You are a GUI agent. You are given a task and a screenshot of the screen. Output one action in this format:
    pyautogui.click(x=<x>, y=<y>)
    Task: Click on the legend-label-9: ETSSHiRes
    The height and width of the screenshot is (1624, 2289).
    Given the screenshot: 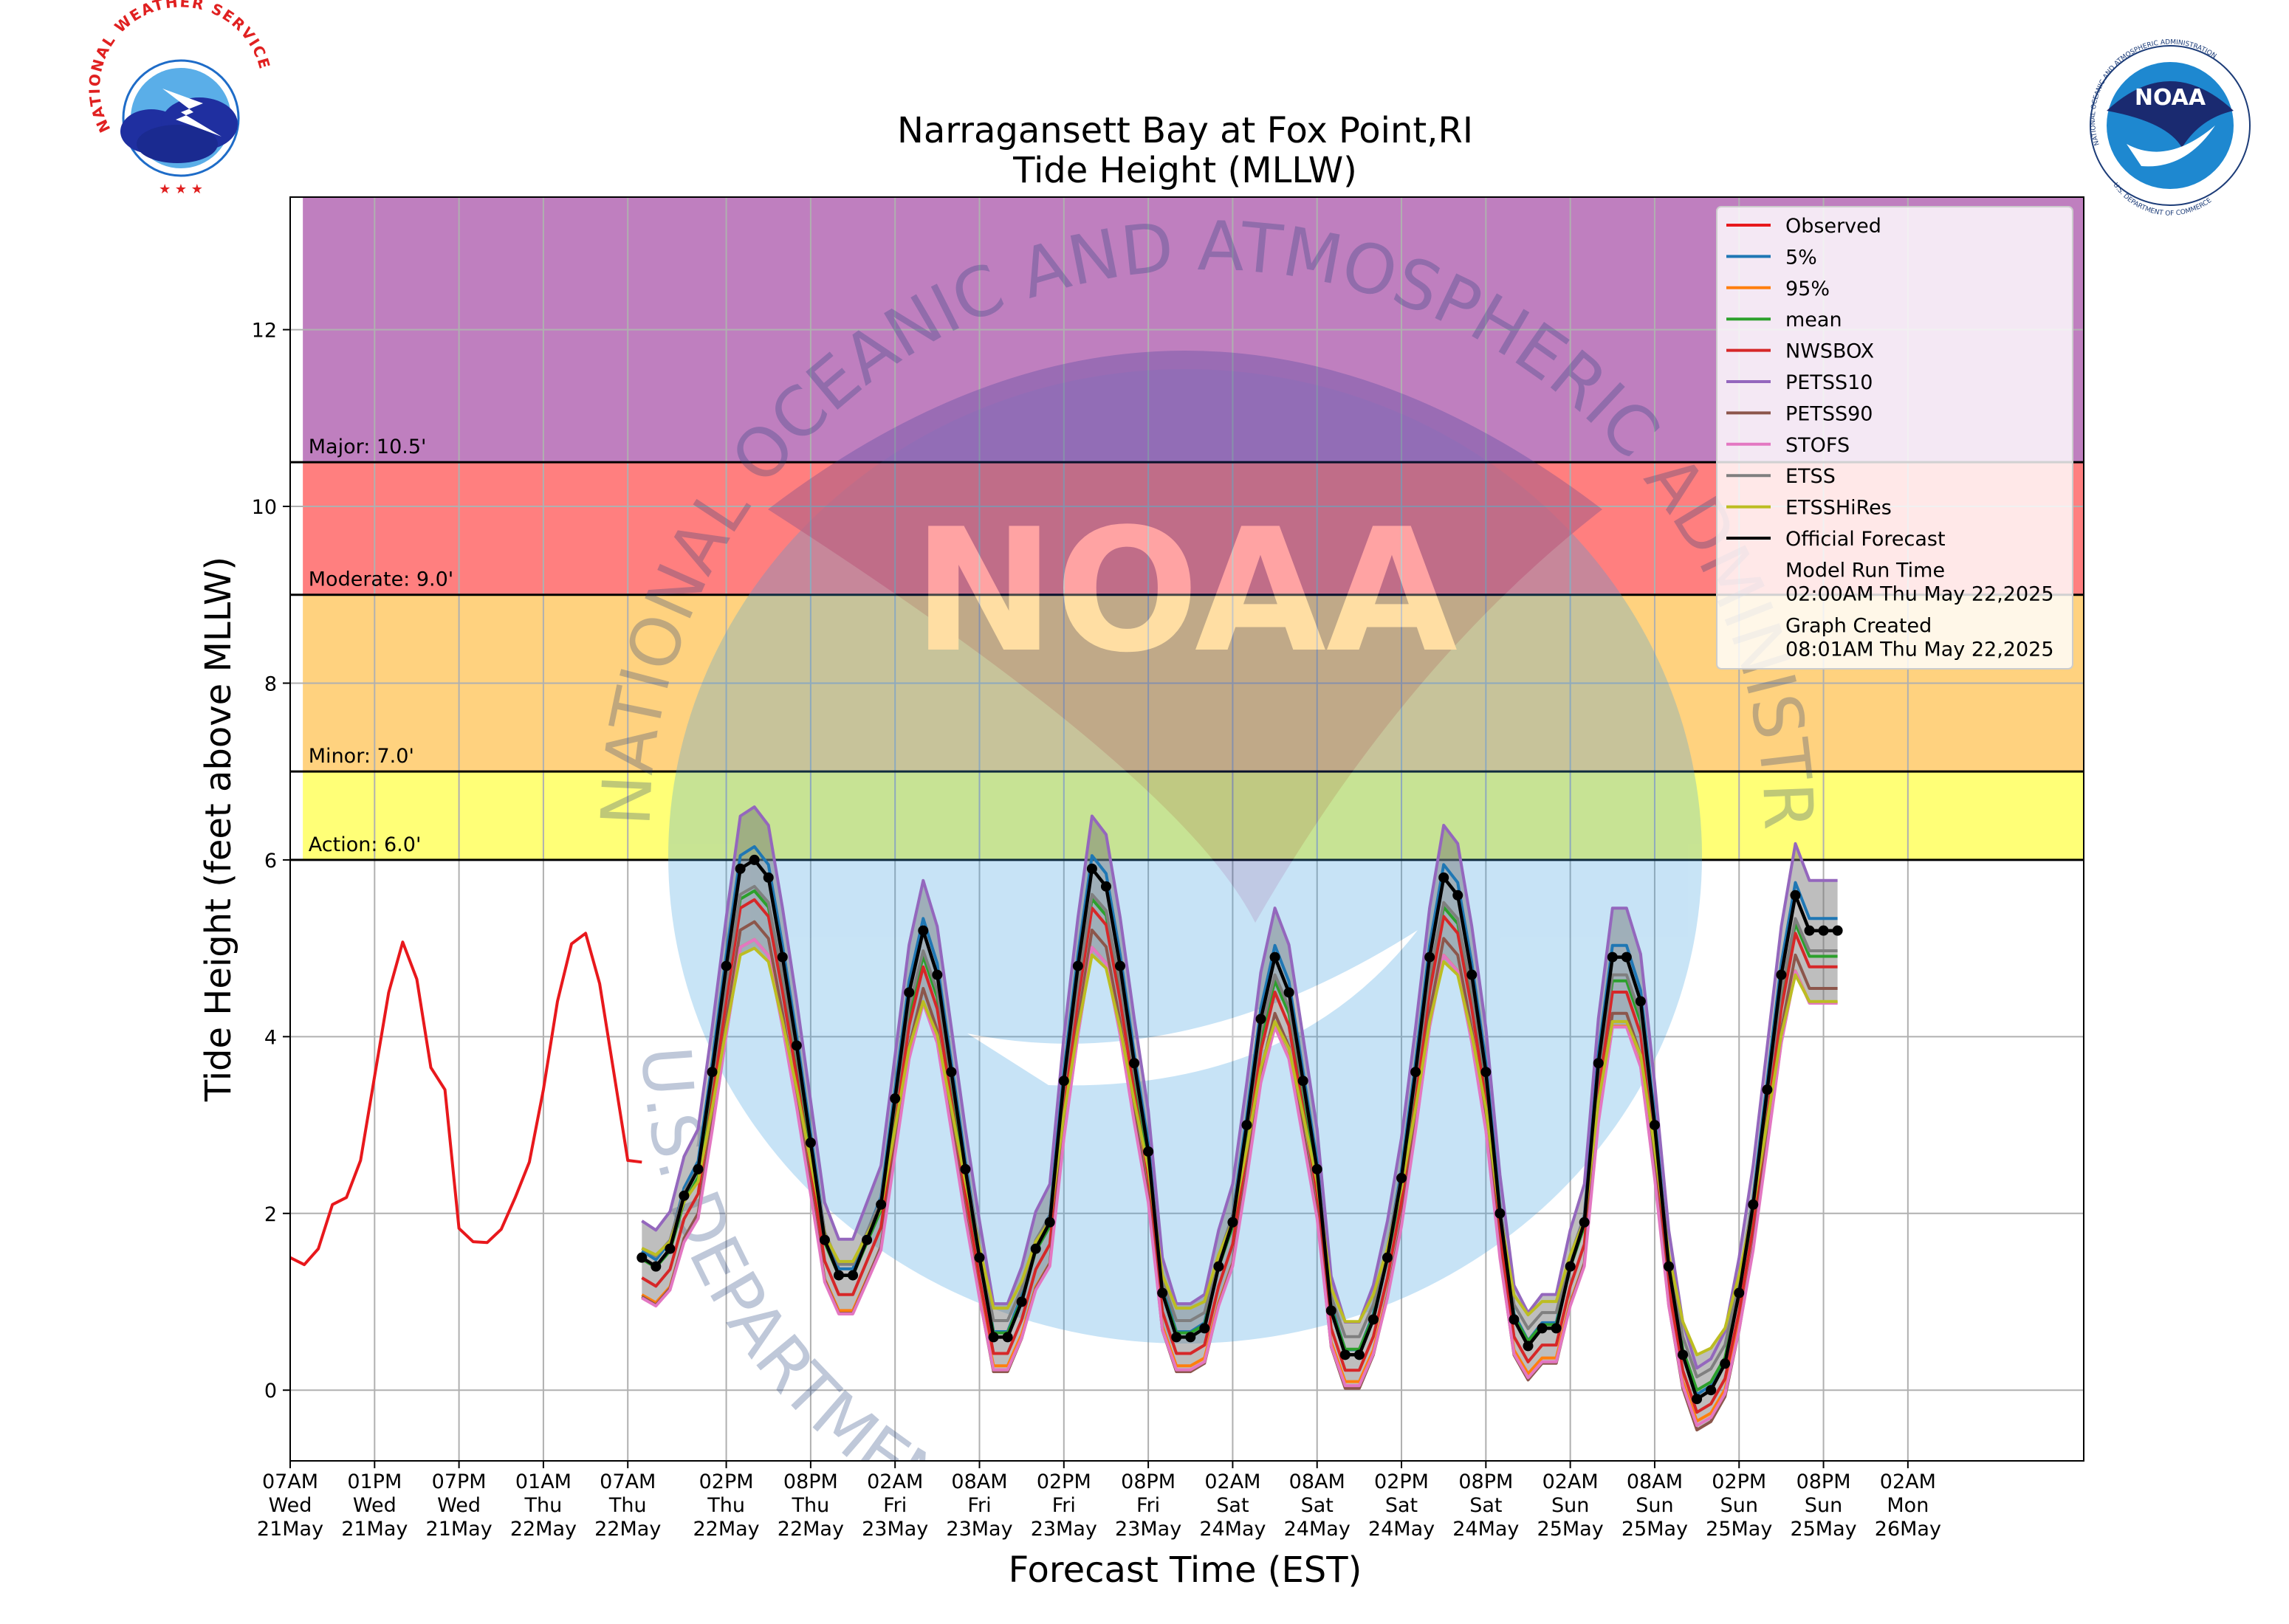 What is the action you would take?
    pyautogui.click(x=1839, y=508)
    